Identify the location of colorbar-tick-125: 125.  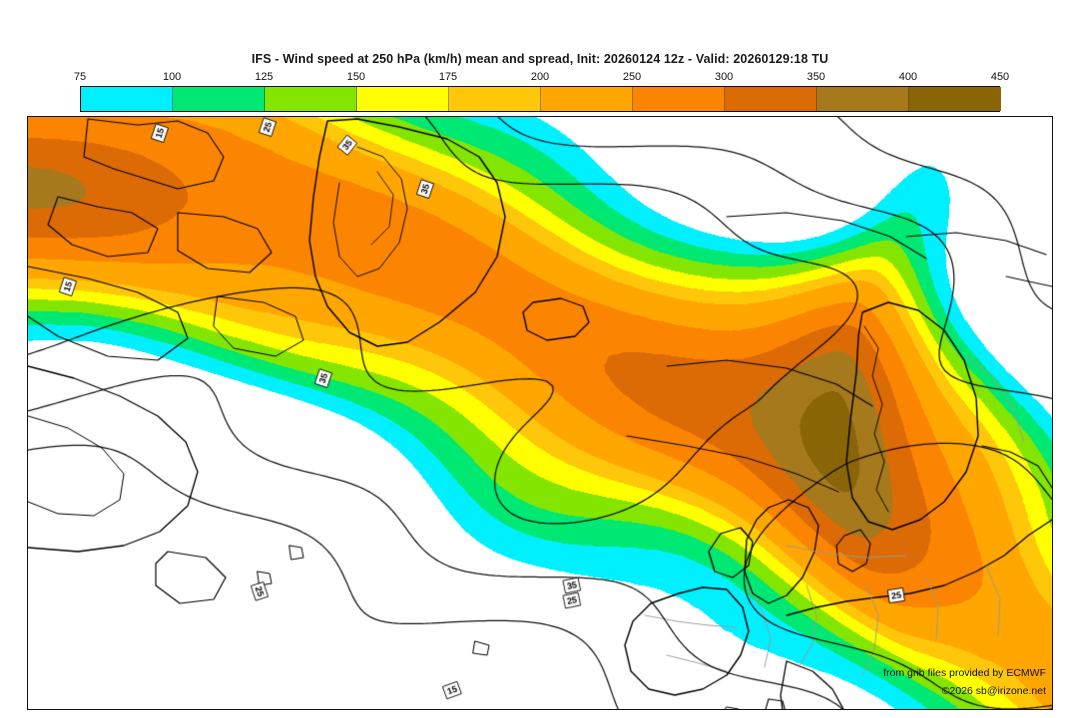
(264, 77).